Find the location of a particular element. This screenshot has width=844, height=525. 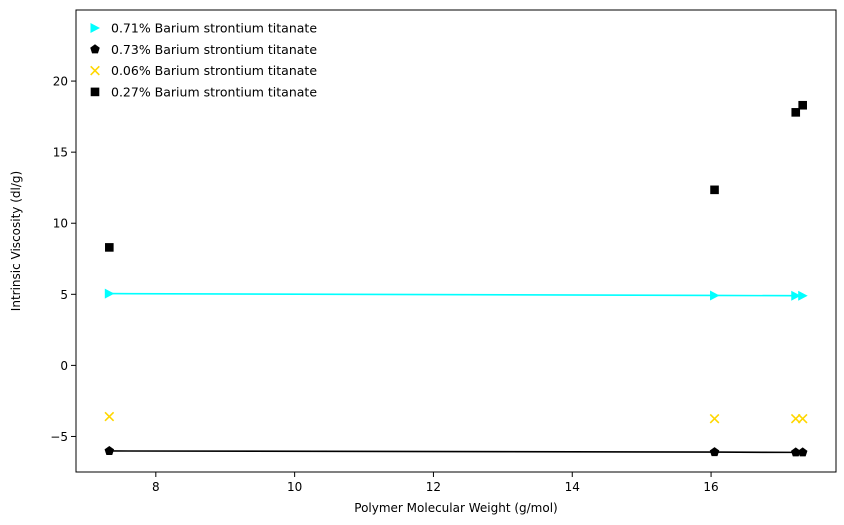

x-tick-label: 16 is located at coordinates (710, 487).